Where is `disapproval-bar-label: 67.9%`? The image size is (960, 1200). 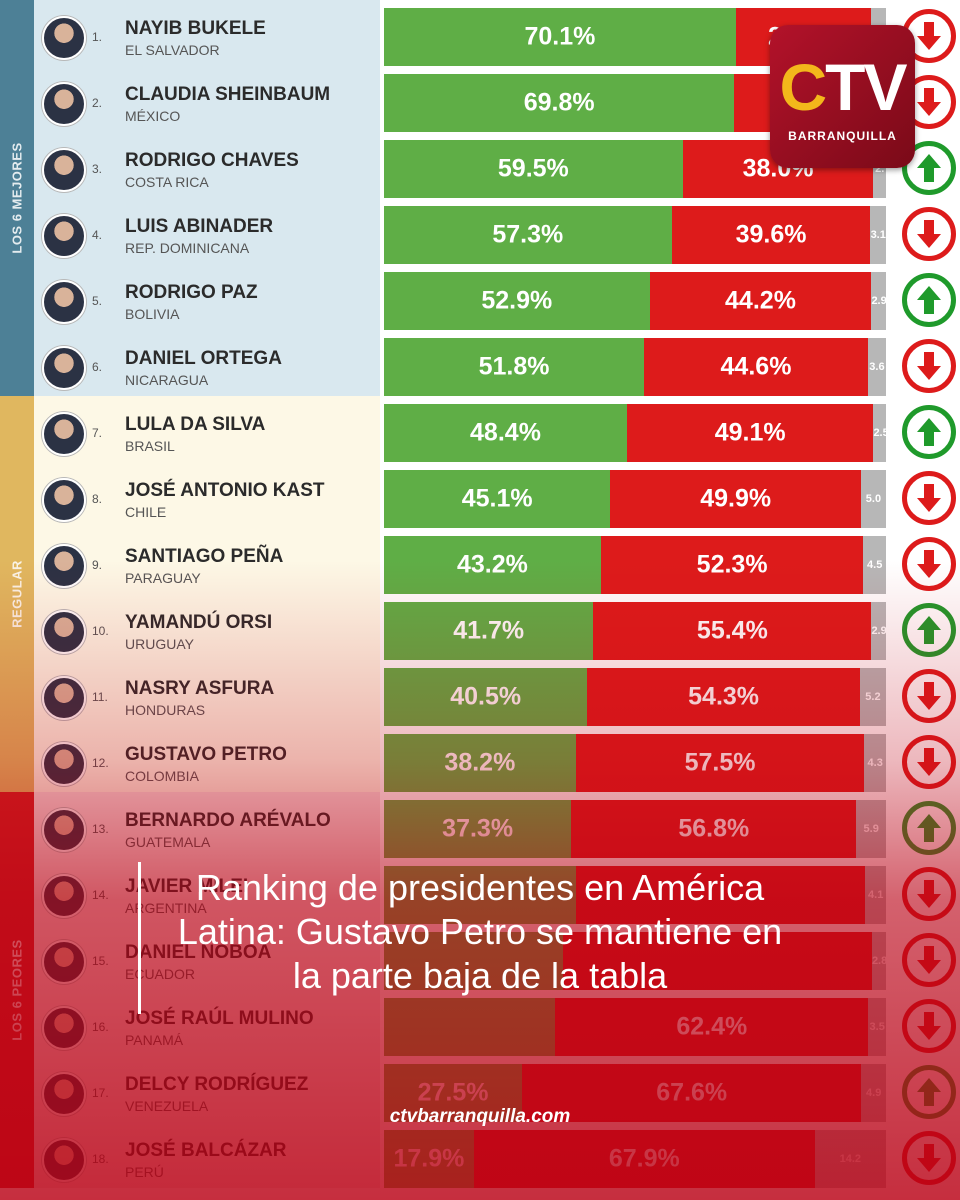
disapproval-bar-label: 67.9% is located at coordinates (644, 1158).